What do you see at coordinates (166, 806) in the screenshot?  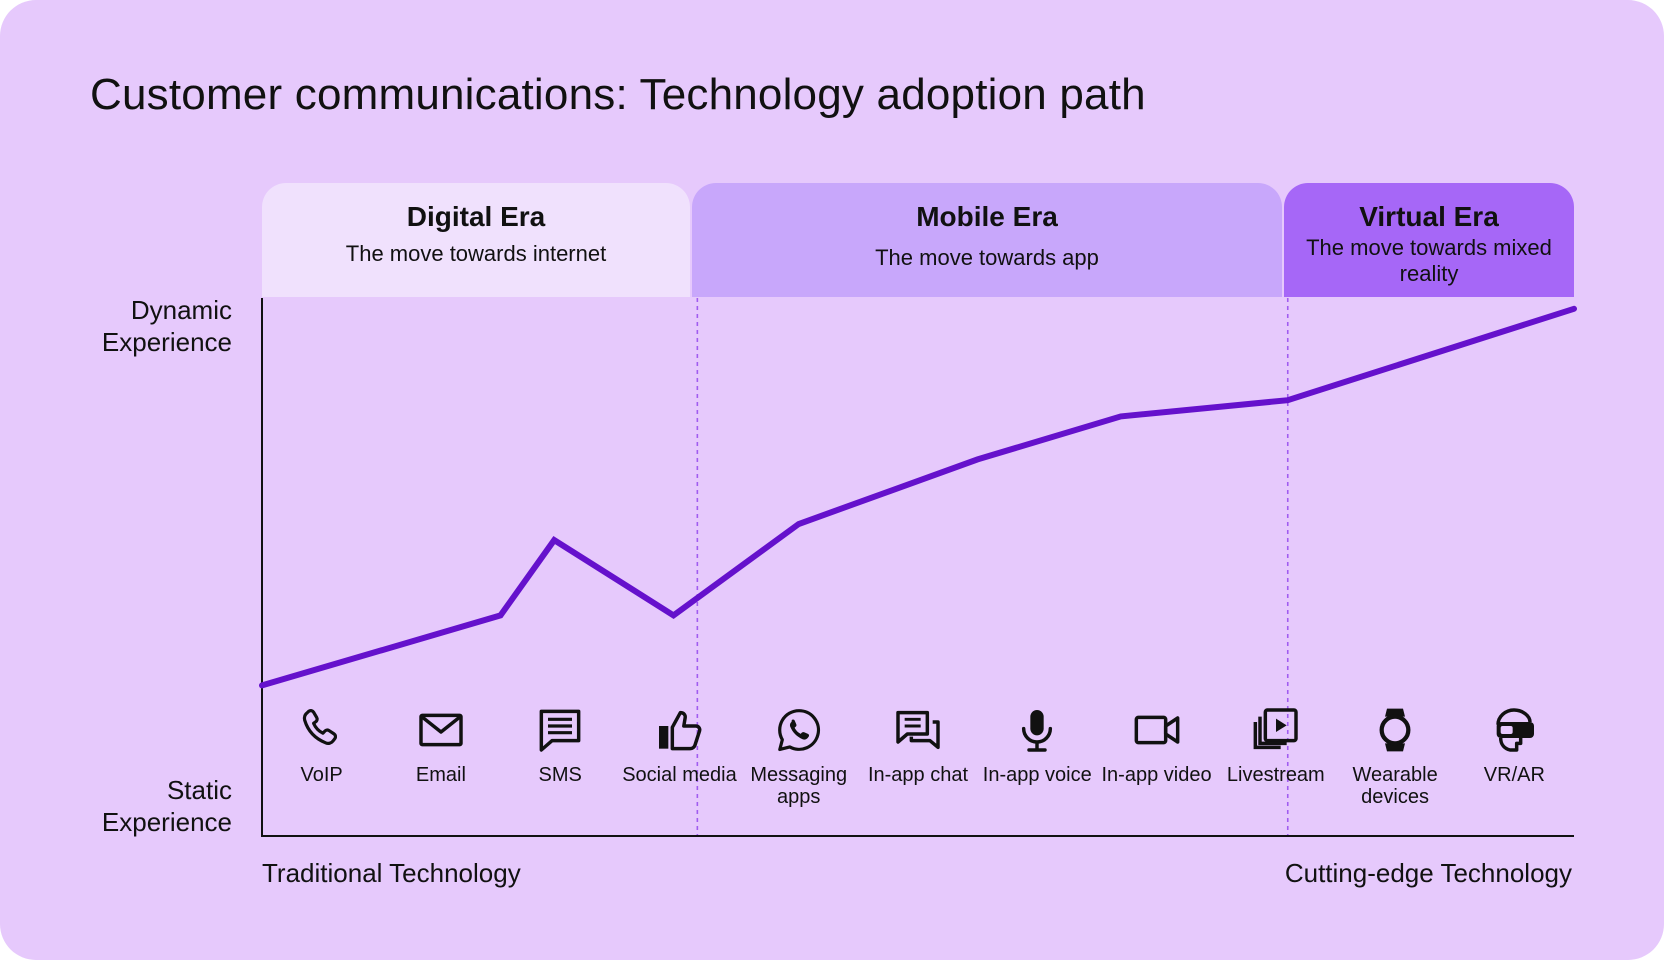 I see `y-axis-label-bottom: Static Experience` at bounding box center [166, 806].